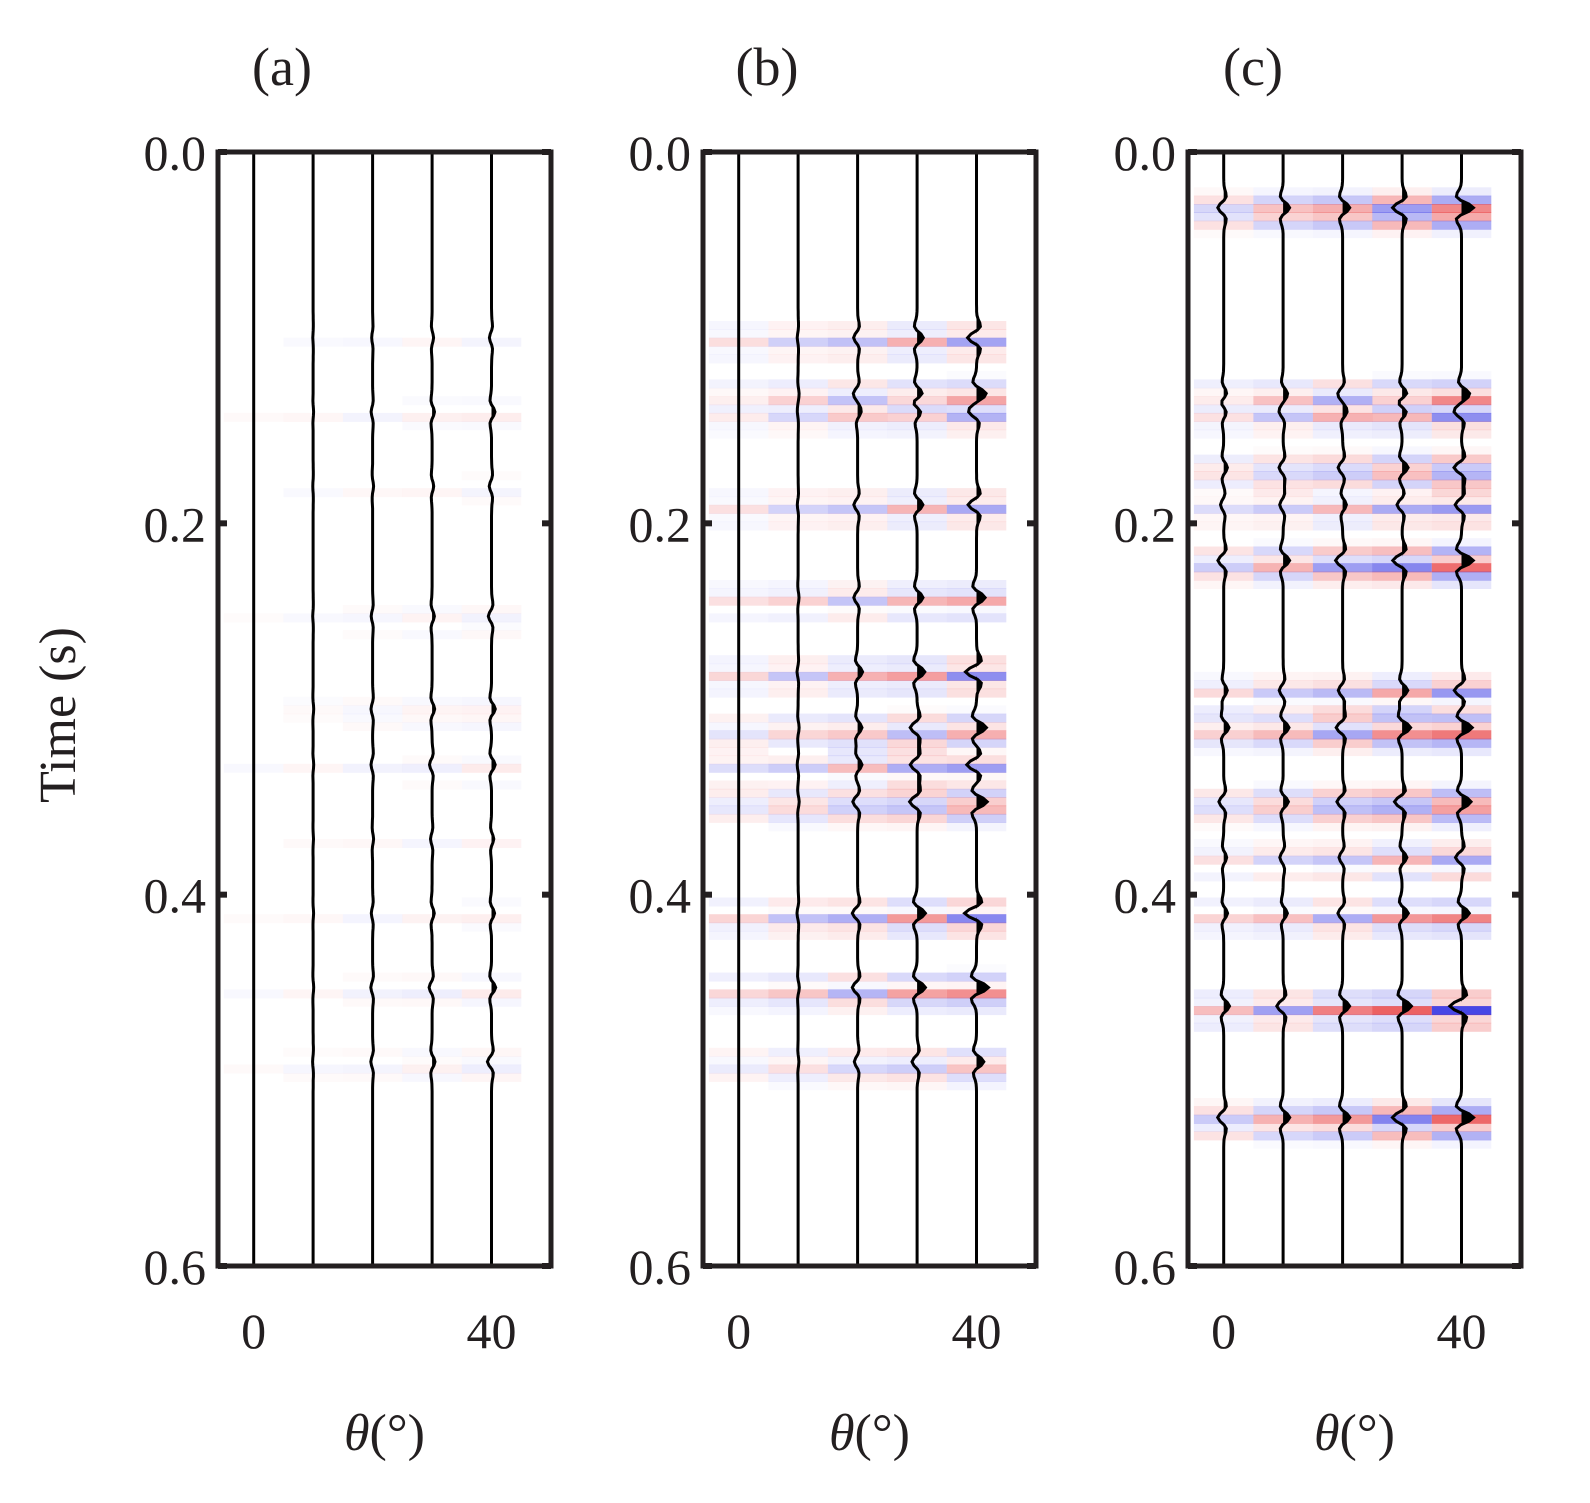 The width and height of the screenshot is (1590, 1503). I want to click on x-axis-symbol: θ, so click(842, 1433).